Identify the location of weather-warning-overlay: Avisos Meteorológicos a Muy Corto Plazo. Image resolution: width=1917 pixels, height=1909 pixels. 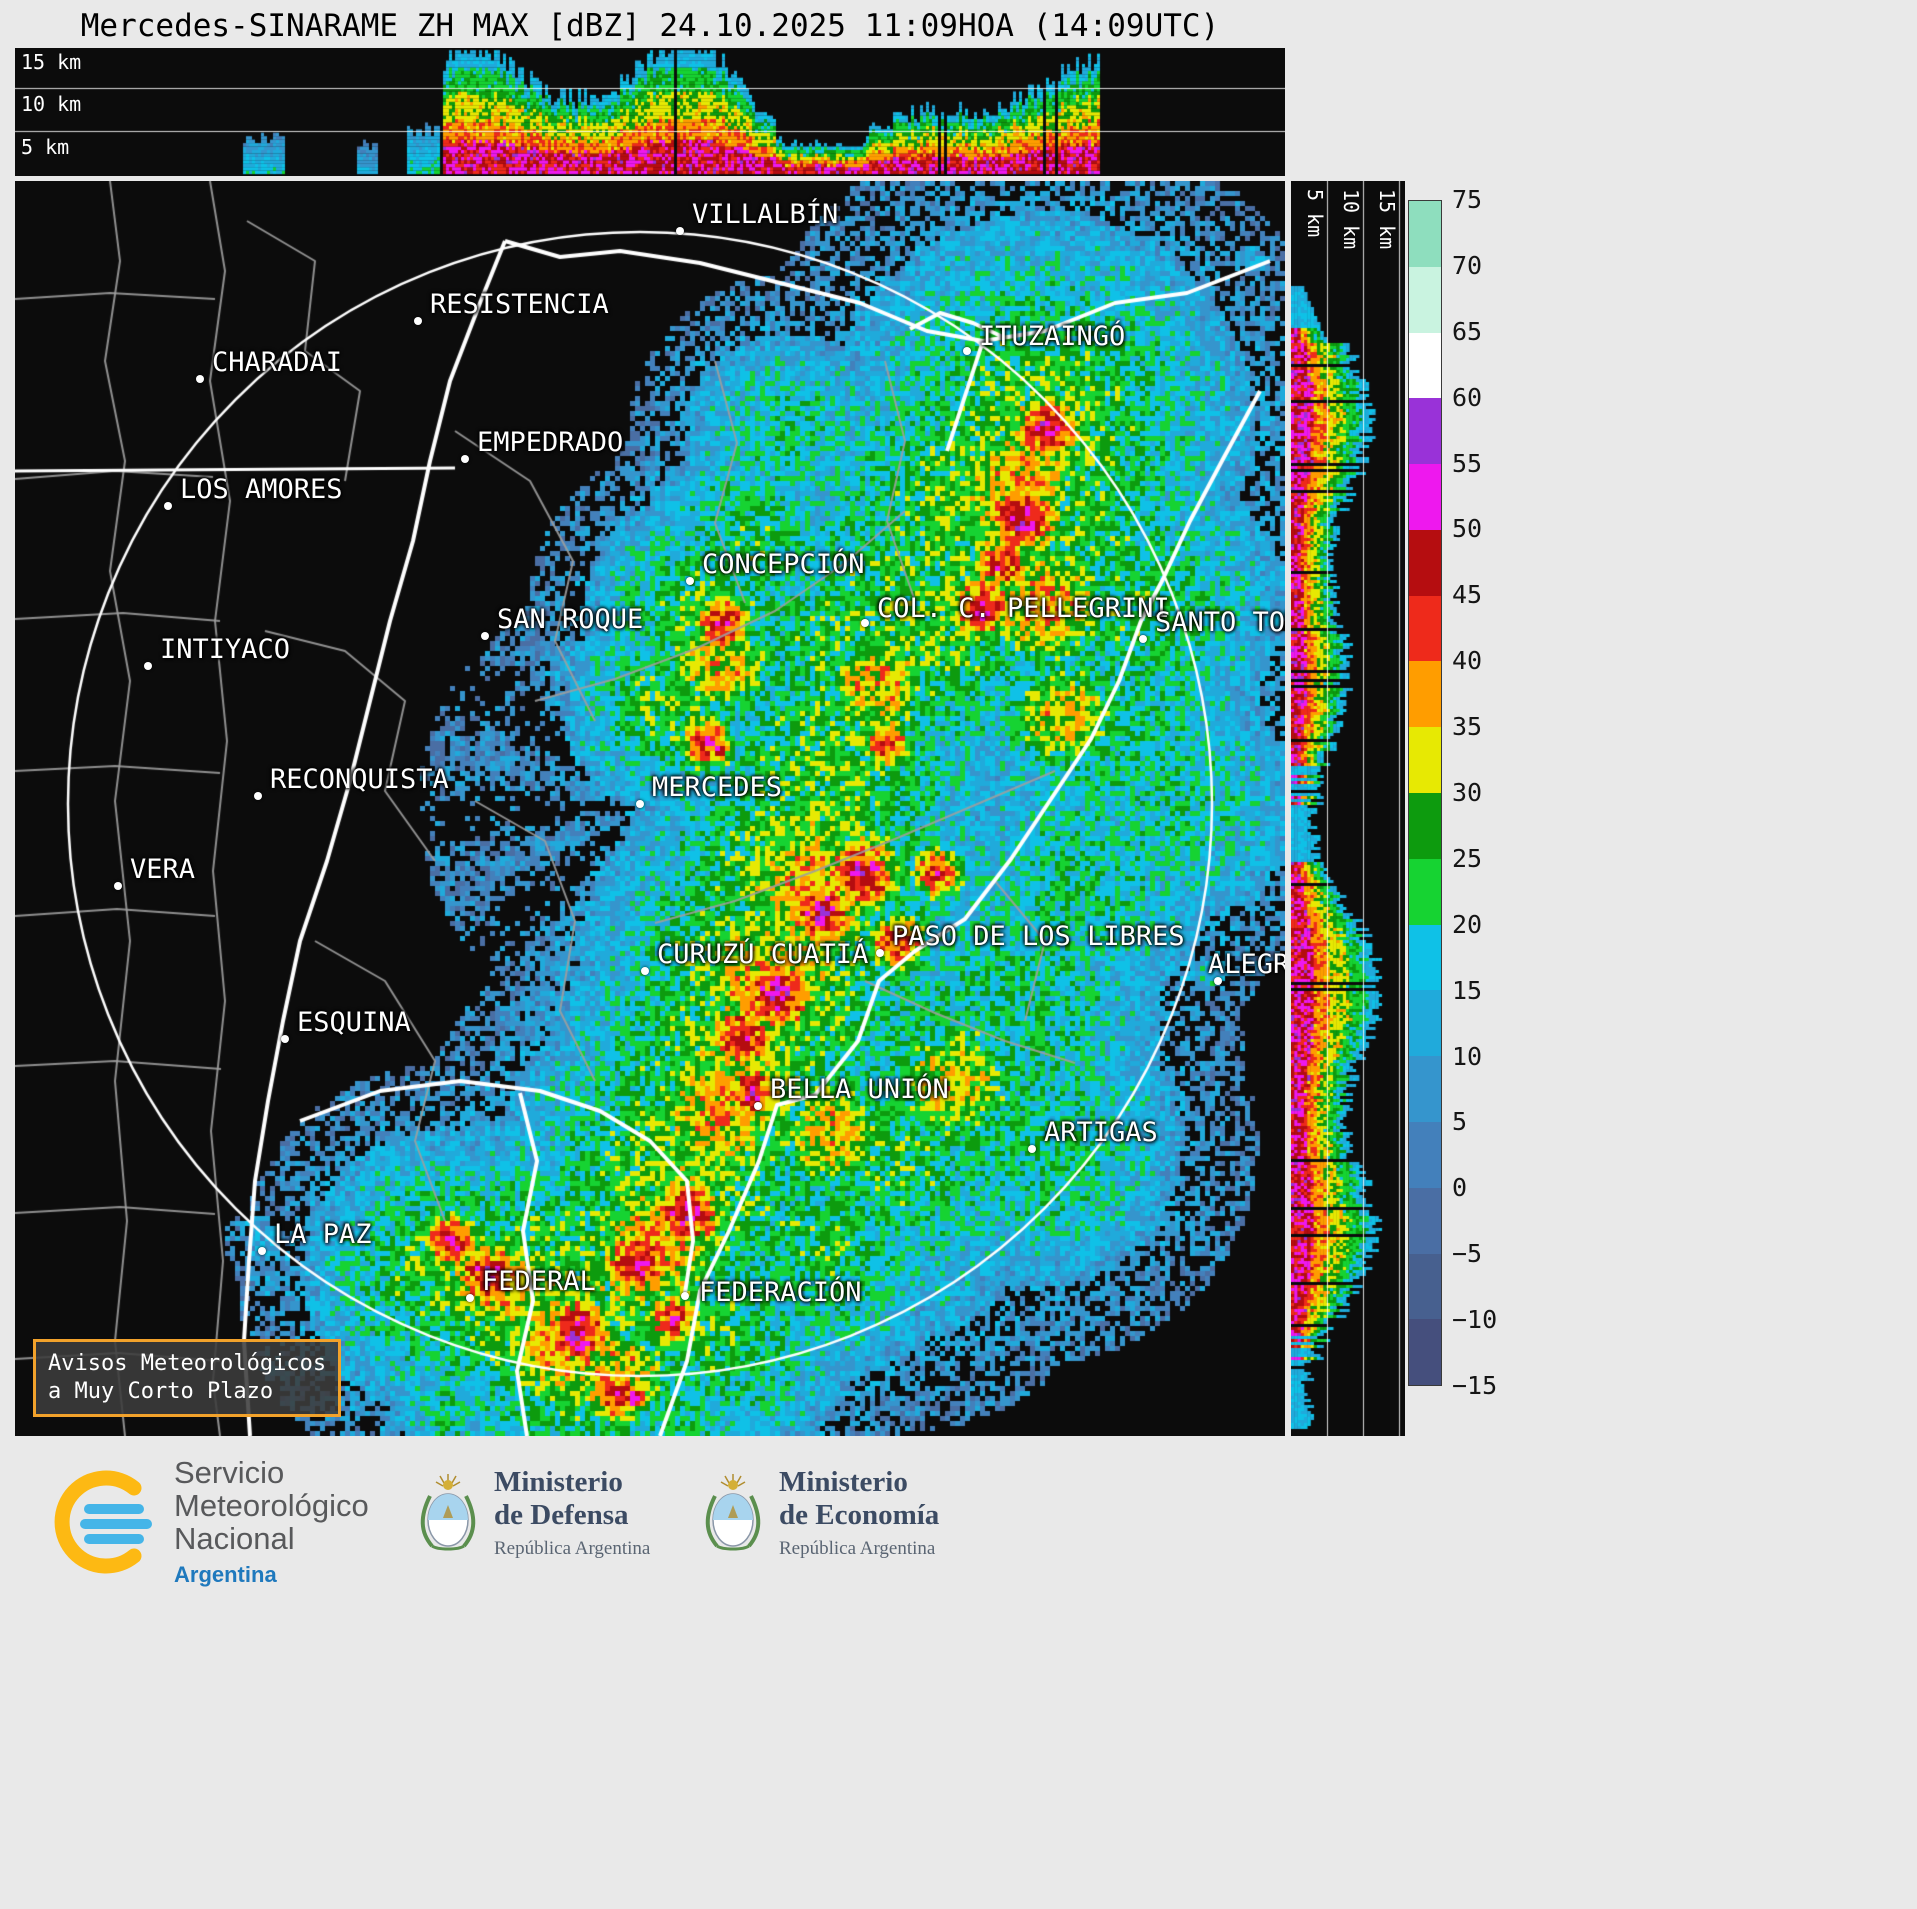
(187, 1378).